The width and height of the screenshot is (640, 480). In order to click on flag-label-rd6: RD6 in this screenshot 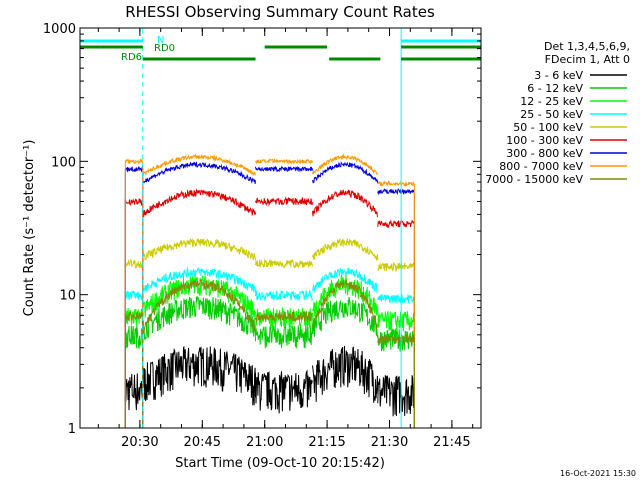, I will do `click(131, 57)`.